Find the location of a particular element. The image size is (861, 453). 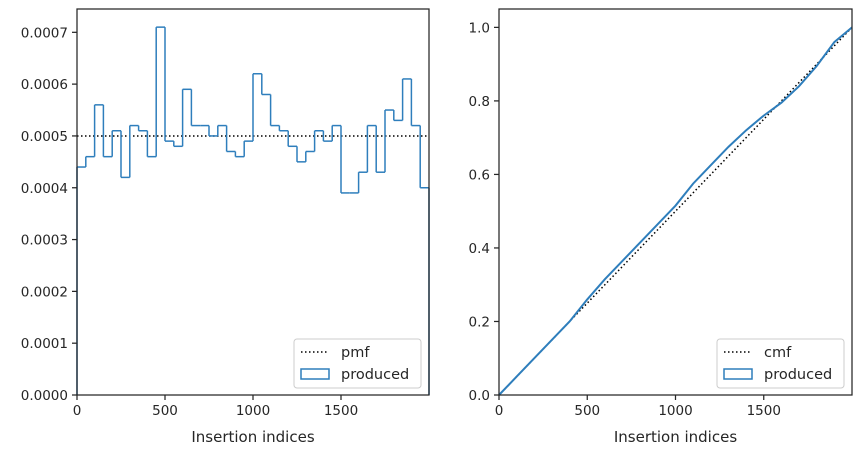

y-tick-label: 0.0006 is located at coordinates (44, 85).